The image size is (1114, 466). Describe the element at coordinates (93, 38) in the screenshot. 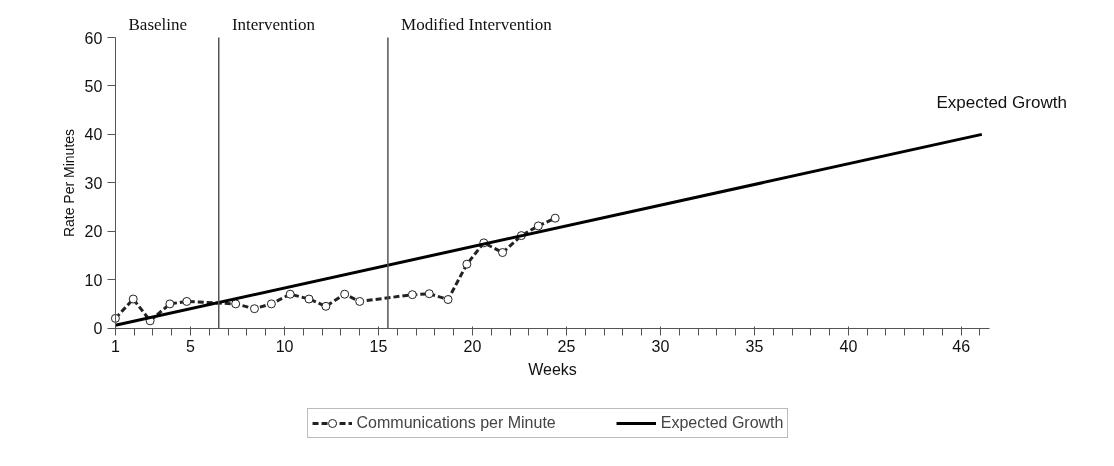

I see `y-tick-label: 60` at that location.